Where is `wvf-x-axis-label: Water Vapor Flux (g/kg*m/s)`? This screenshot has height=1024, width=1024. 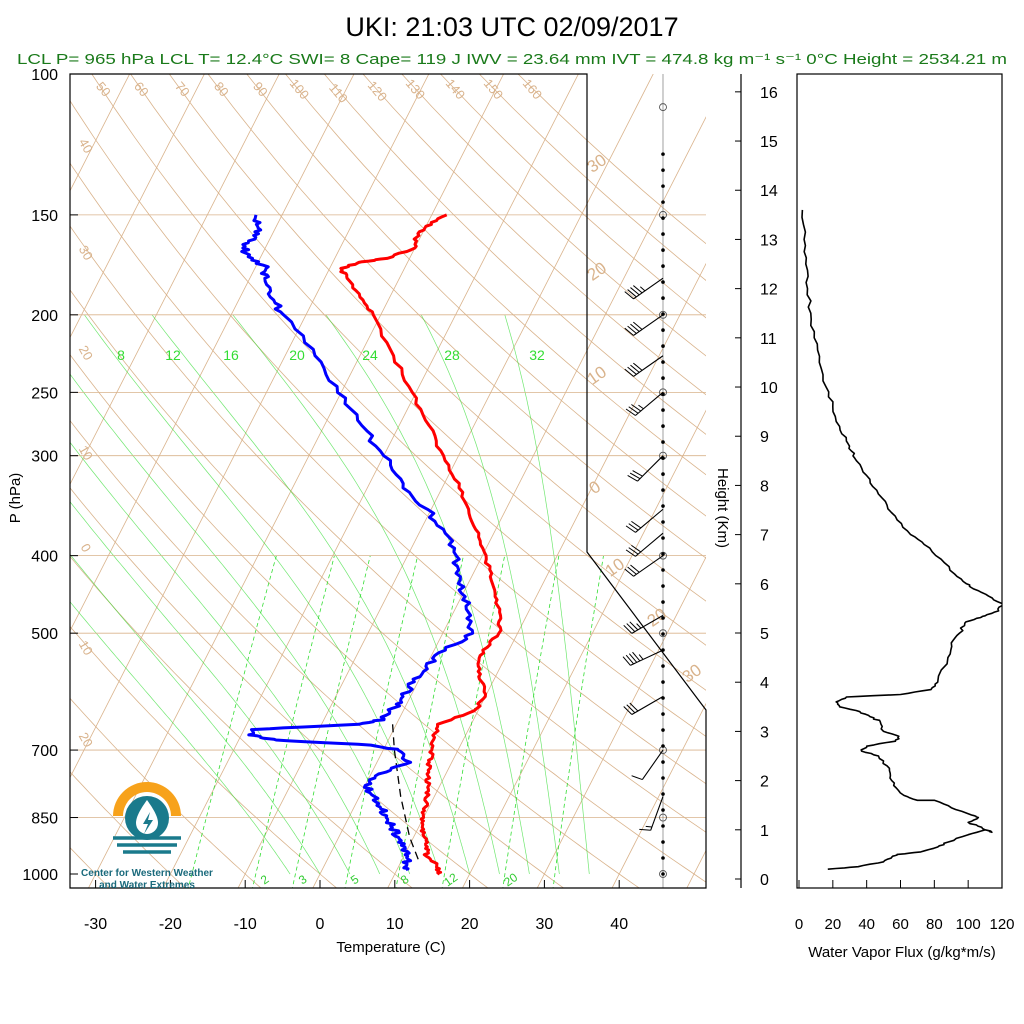
wvf-x-axis-label: Water Vapor Flux (g/kg*m/s) is located at coordinates (902, 952).